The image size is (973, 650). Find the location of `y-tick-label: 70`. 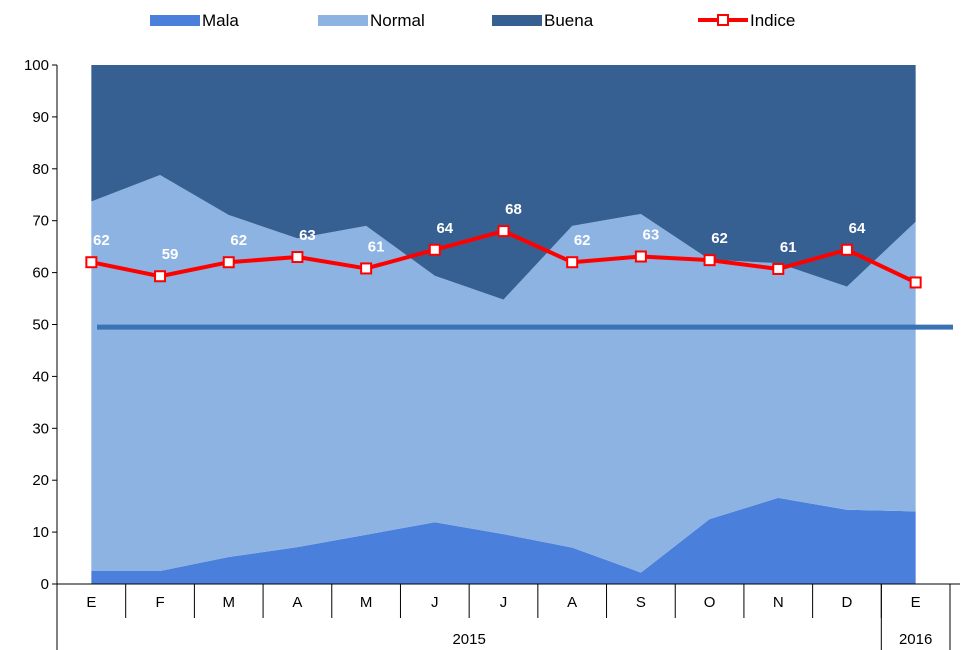

y-tick-label: 70 is located at coordinates (40, 221).